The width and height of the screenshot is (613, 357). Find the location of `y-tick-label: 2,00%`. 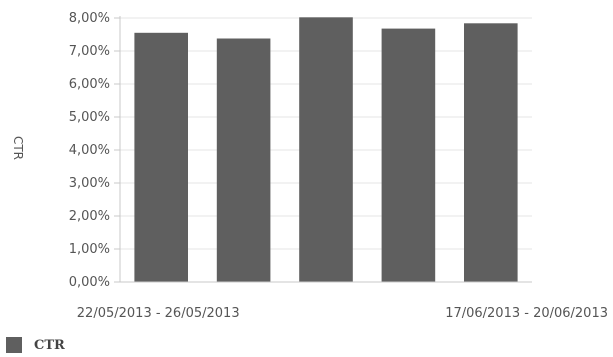

y-tick-label: 2,00% is located at coordinates (89, 216).